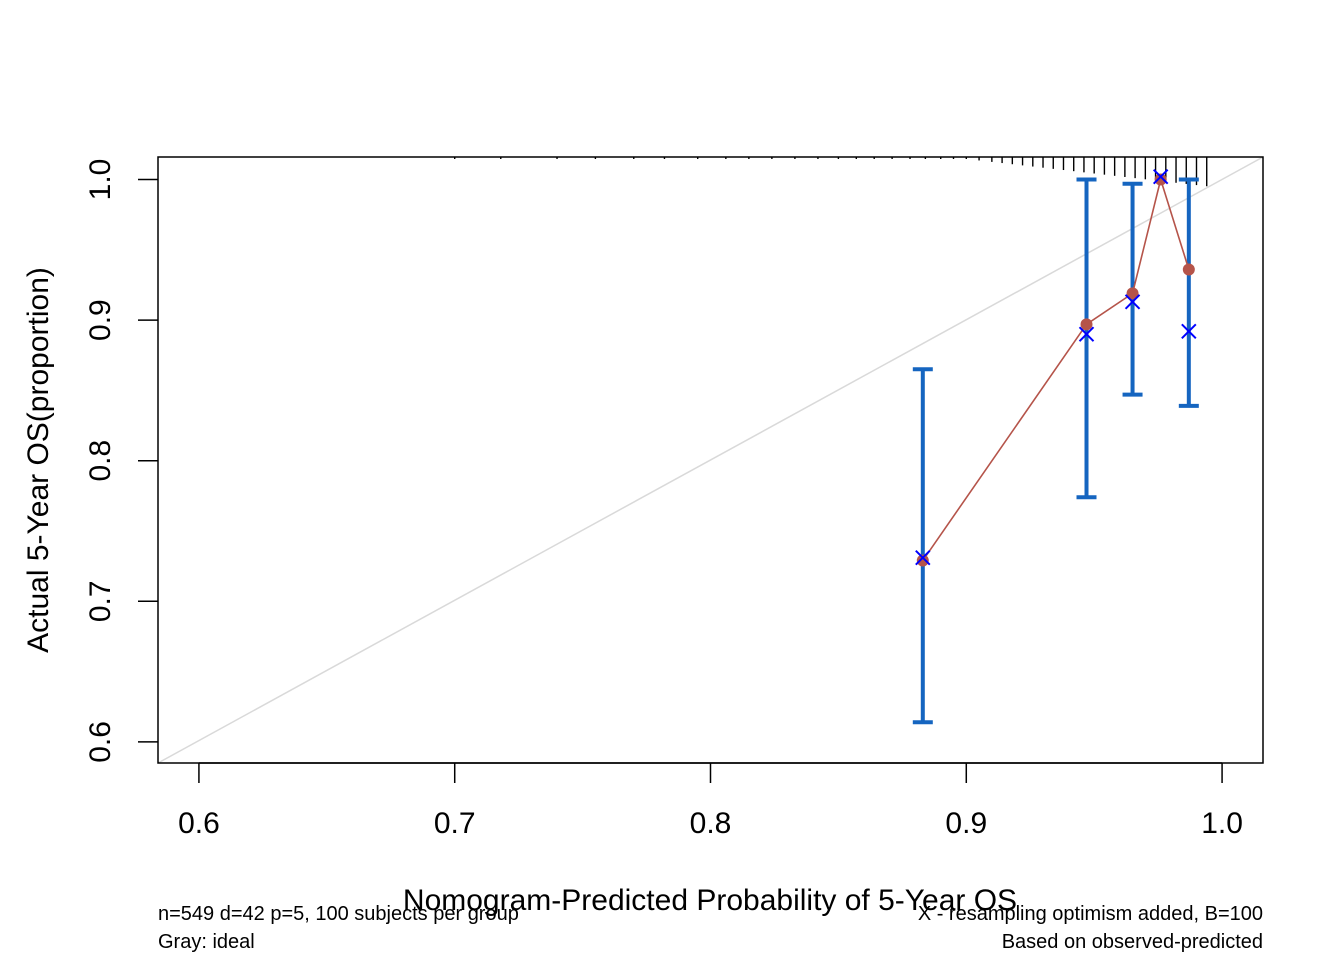  What do you see at coordinates (1056, 368) in the screenshot?
I see `observed-line` at bounding box center [1056, 368].